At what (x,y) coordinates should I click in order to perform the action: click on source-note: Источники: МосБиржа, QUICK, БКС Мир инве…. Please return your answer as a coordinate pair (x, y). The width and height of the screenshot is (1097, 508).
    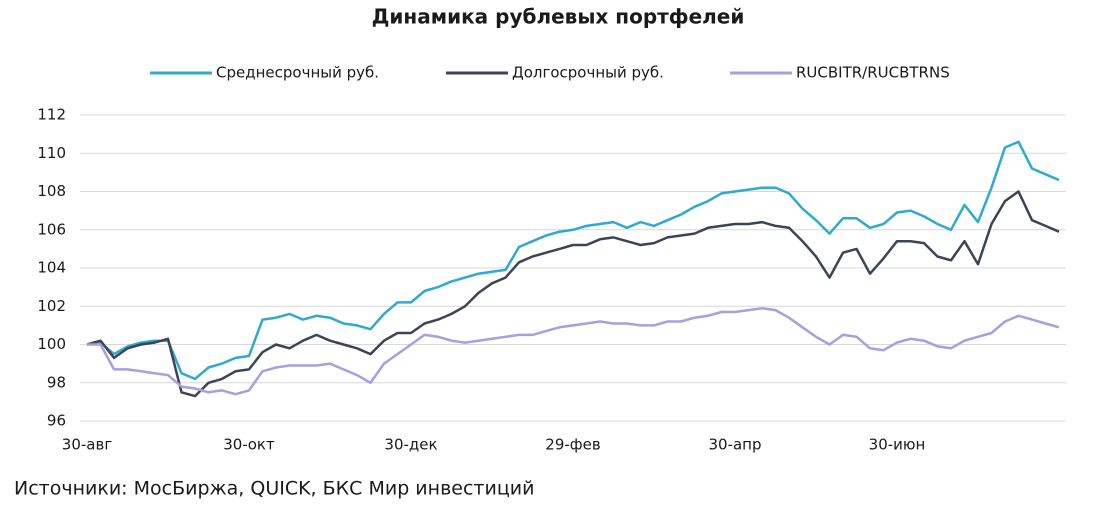
    Looking at the image, I should click on (274, 489).